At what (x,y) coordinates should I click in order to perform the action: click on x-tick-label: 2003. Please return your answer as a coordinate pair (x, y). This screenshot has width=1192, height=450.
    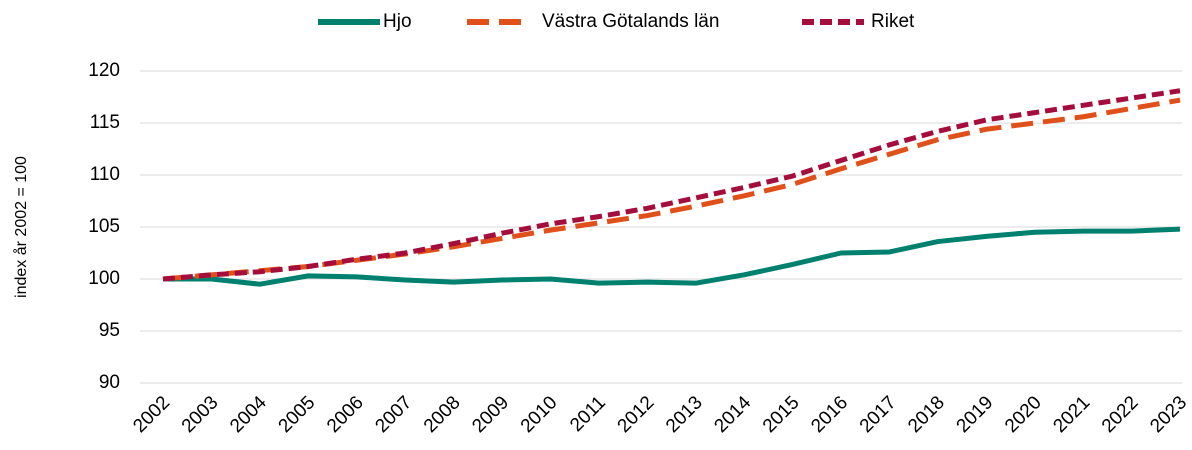
    Looking at the image, I should click on (200, 414).